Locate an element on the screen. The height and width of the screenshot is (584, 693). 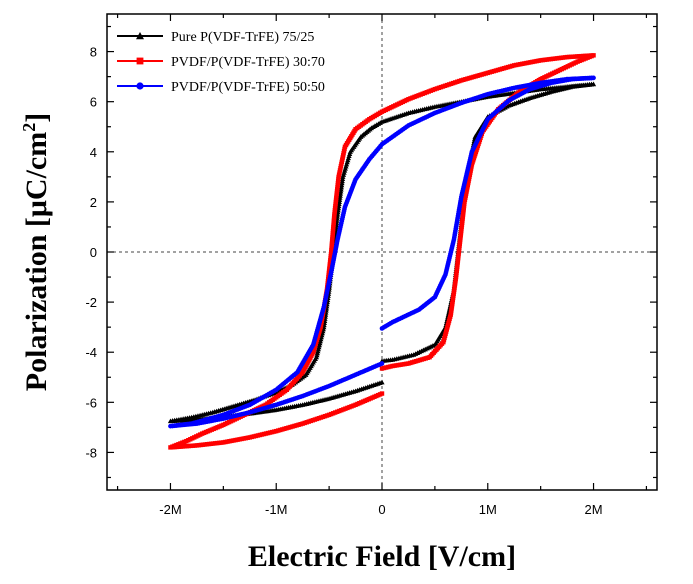
legend-label: PVDF/P(VDF-TrFE) 50:50 is located at coordinates (248, 87).